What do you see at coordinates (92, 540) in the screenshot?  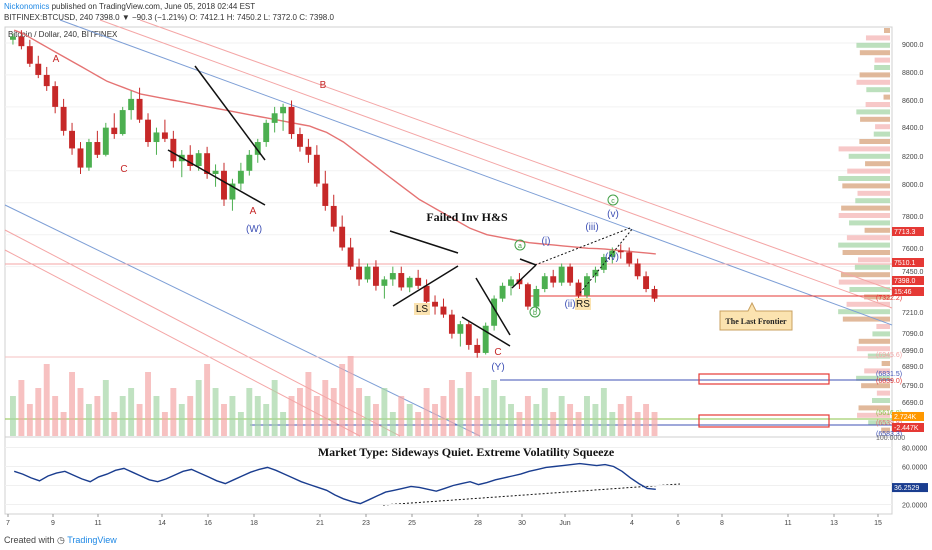 I see `footer-brand: TradingView` at bounding box center [92, 540].